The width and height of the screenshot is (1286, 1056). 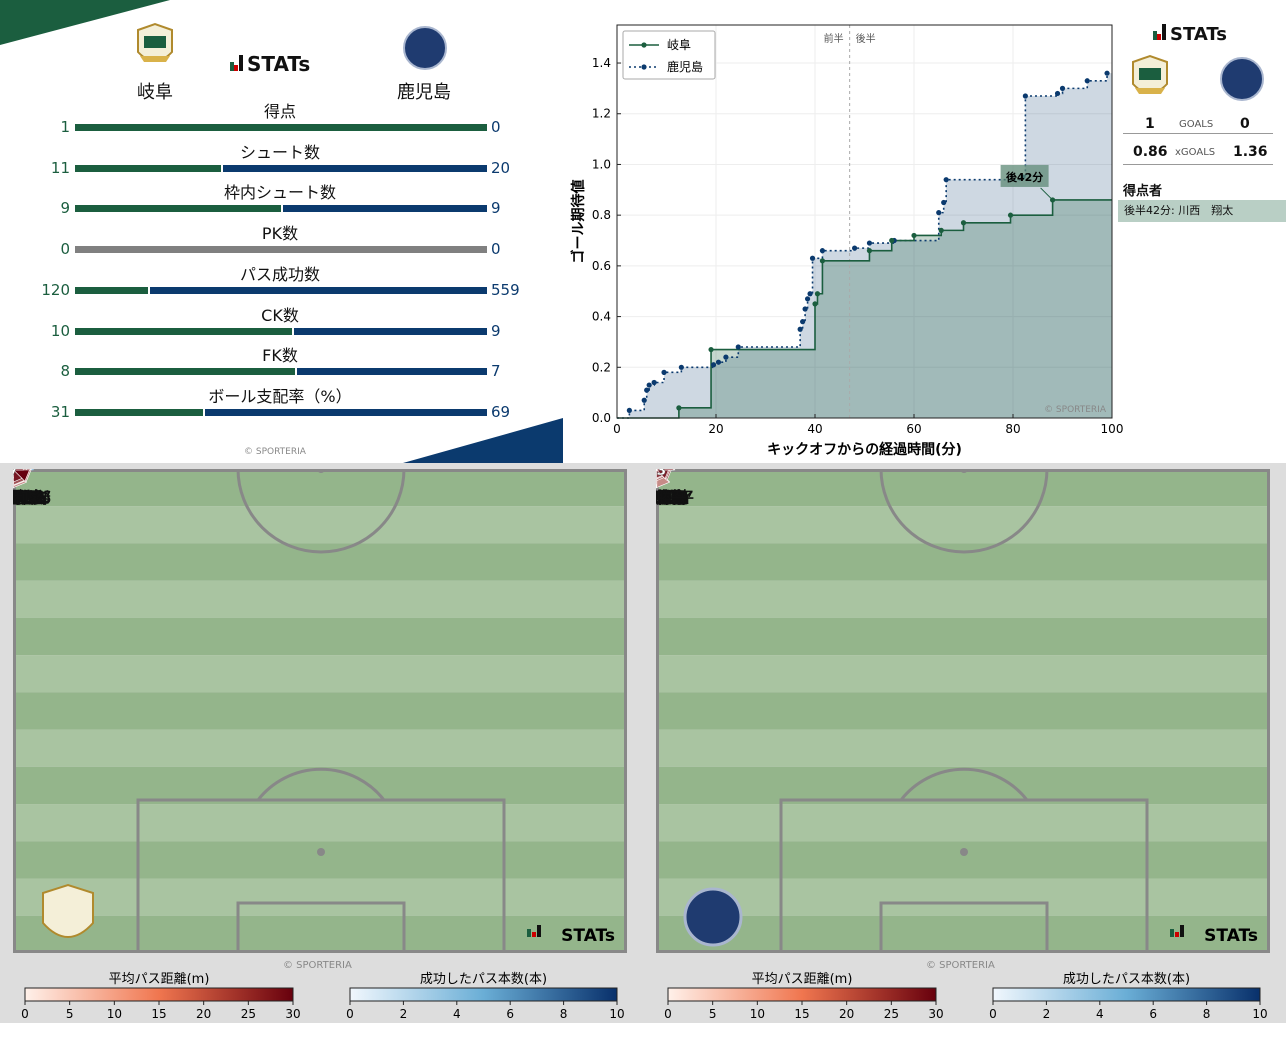 What do you see at coordinates (685, 66) in the screenshot?
I see `legend-label: 鹿児島` at bounding box center [685, 66].